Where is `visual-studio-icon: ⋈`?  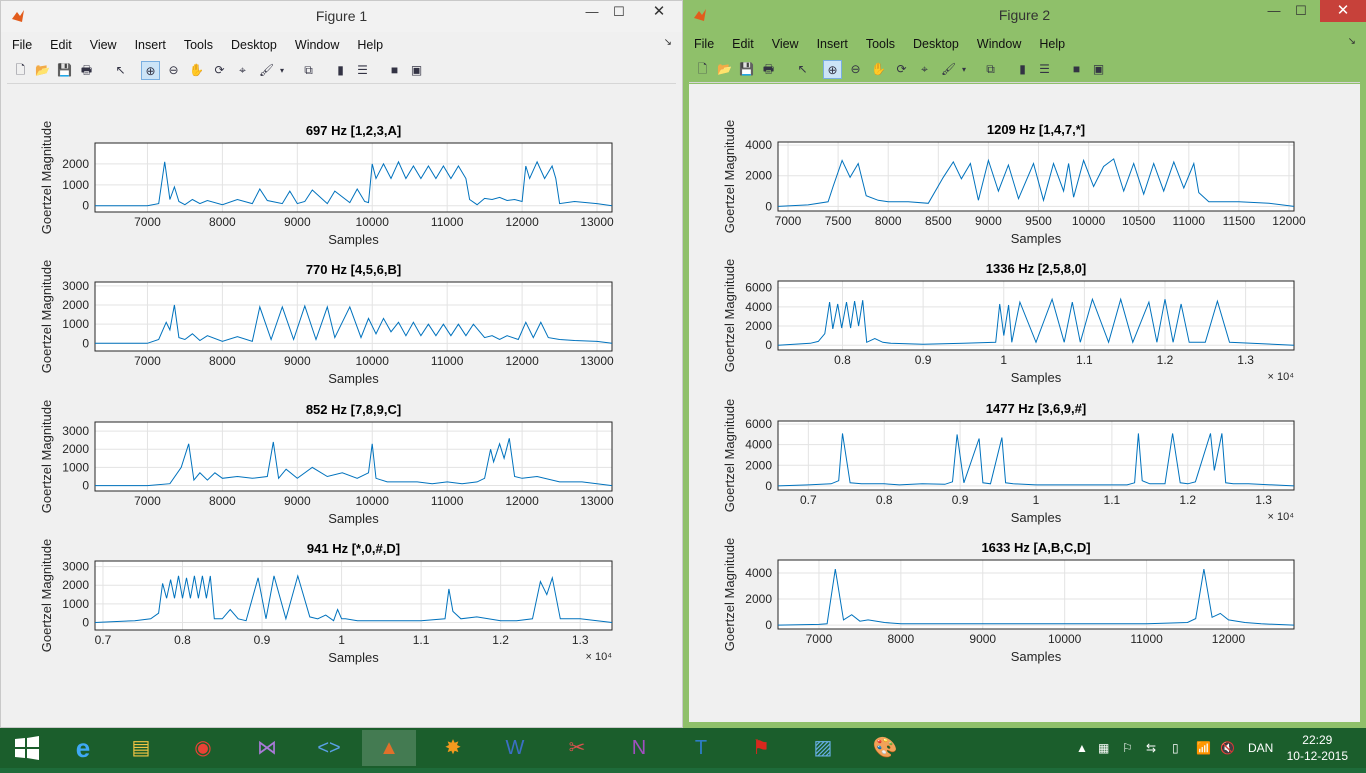
visual-studio-icon: ⋈ is located at coordinates (267, 748).